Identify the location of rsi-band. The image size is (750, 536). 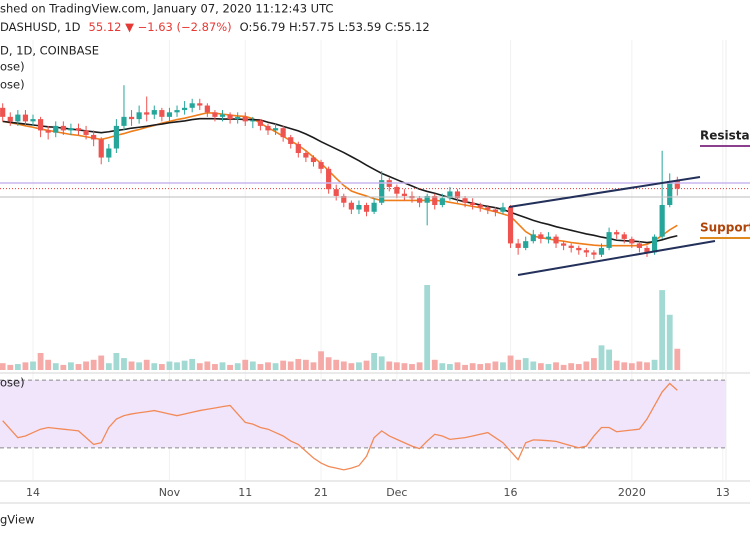
(363, 414).